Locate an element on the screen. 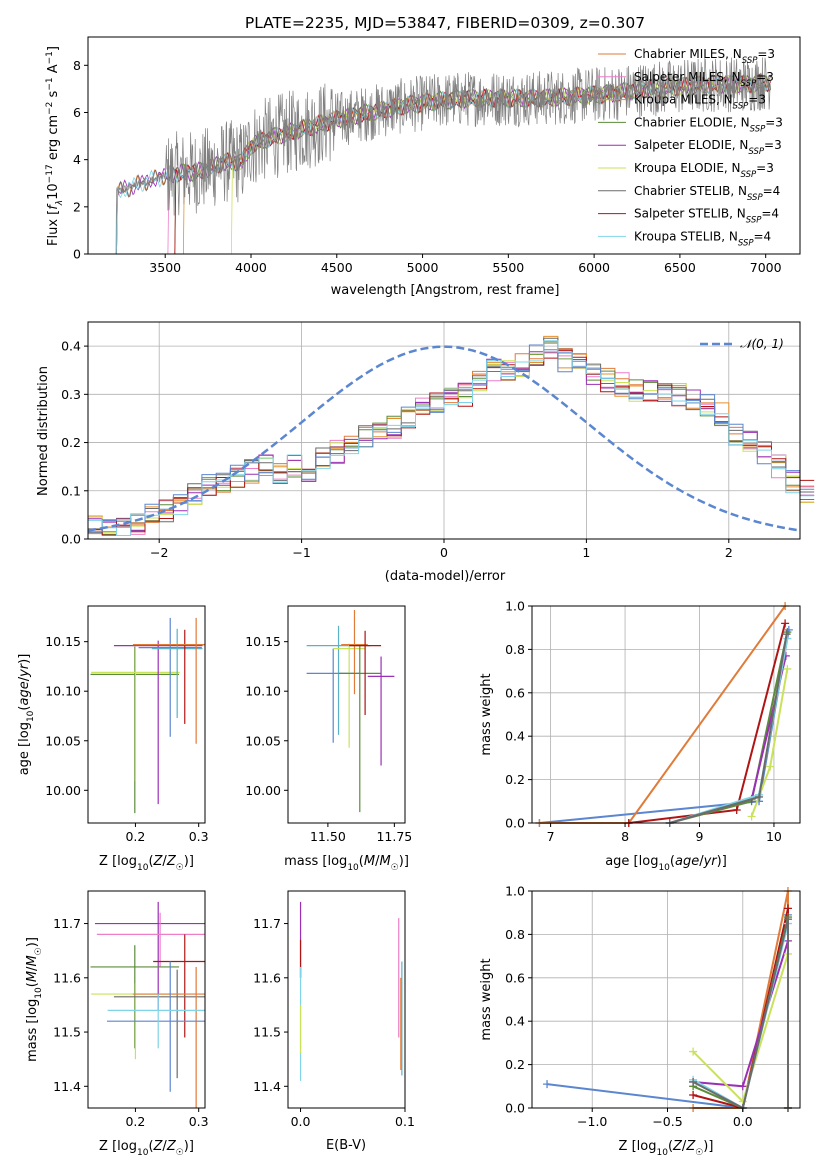 This screenshot has height=1170, width=819. label-part: yr is located at coordinates (24, 670).